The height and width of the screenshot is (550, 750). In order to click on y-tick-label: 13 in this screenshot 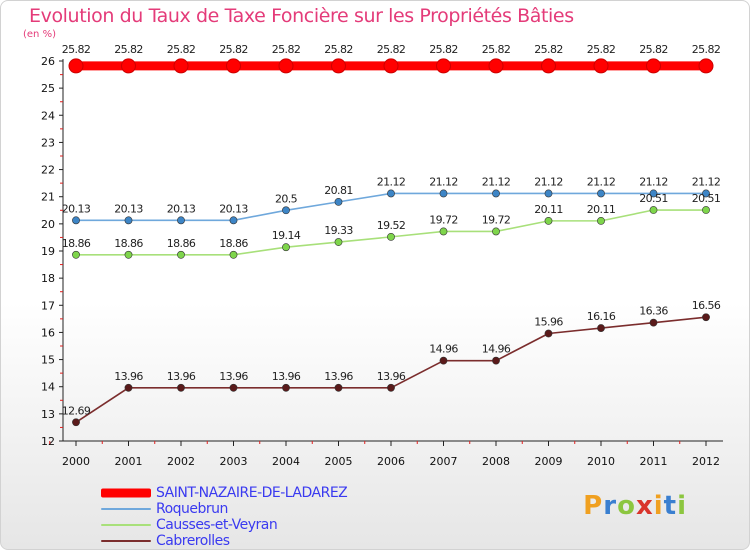, I will do `click(48, 414)`.